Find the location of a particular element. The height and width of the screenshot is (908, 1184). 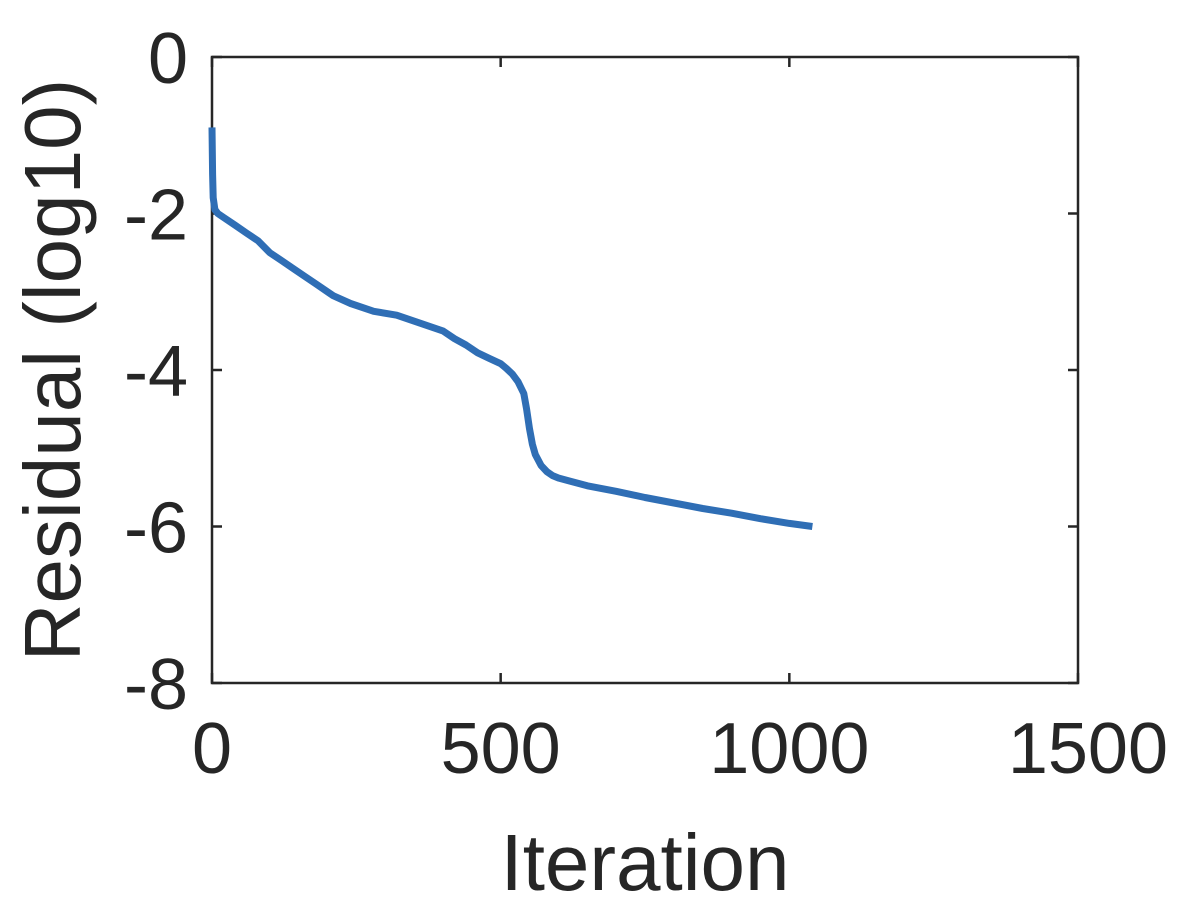

y-tick-label: 0 is located at coordinates (168, 59).